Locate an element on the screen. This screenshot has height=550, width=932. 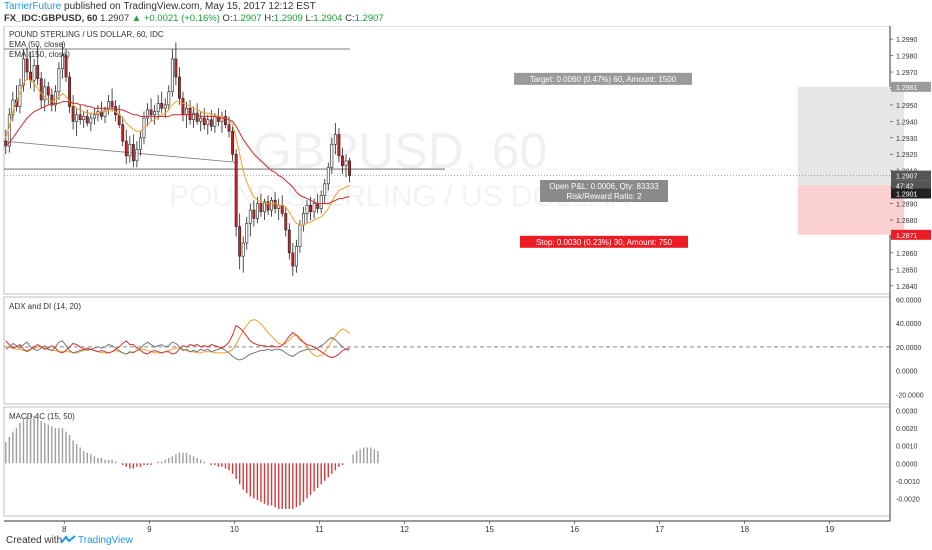
target-zone is located at coordinates (851, 136).